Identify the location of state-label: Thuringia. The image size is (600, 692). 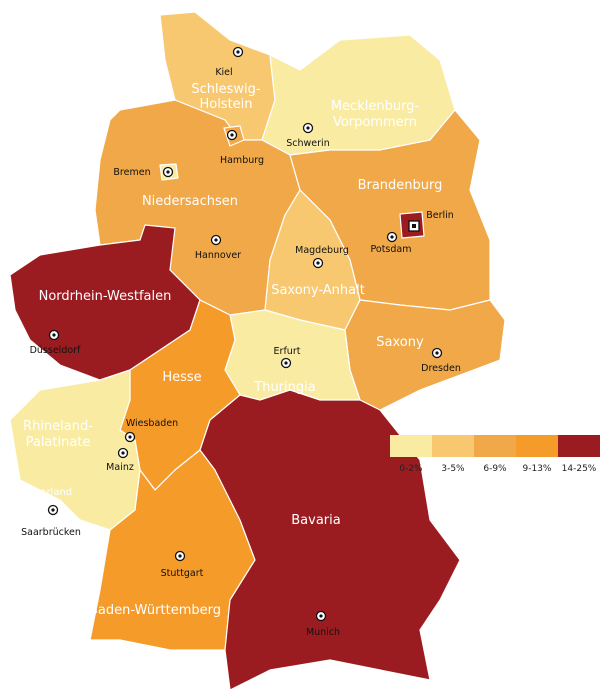
(284, 387).